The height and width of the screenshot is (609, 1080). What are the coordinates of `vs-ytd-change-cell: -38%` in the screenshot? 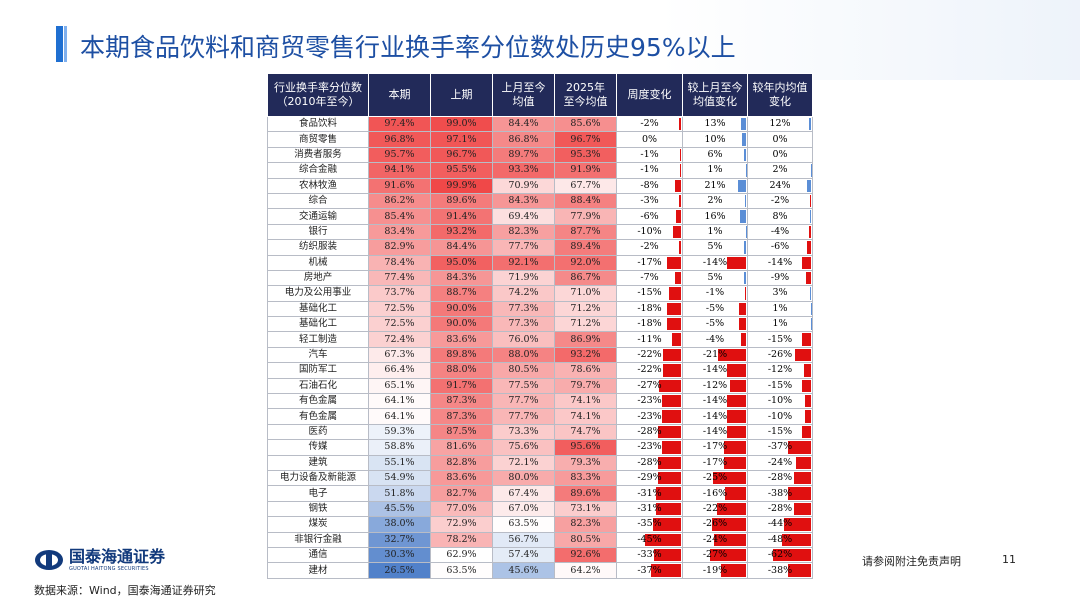 It's located at (780, 493).